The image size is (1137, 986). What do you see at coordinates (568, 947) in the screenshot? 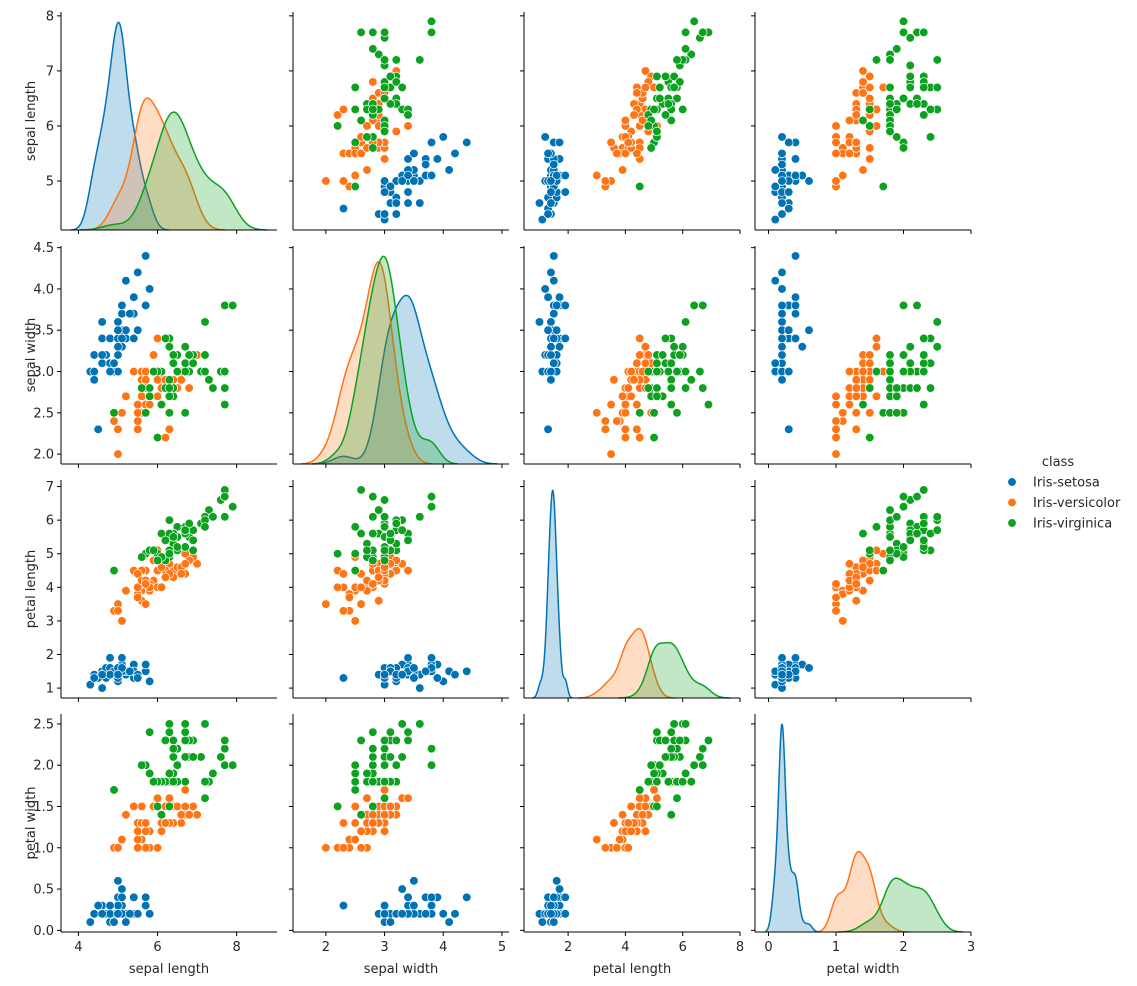
I see `x-tick-label: 2` at bounding box center [568, 947].